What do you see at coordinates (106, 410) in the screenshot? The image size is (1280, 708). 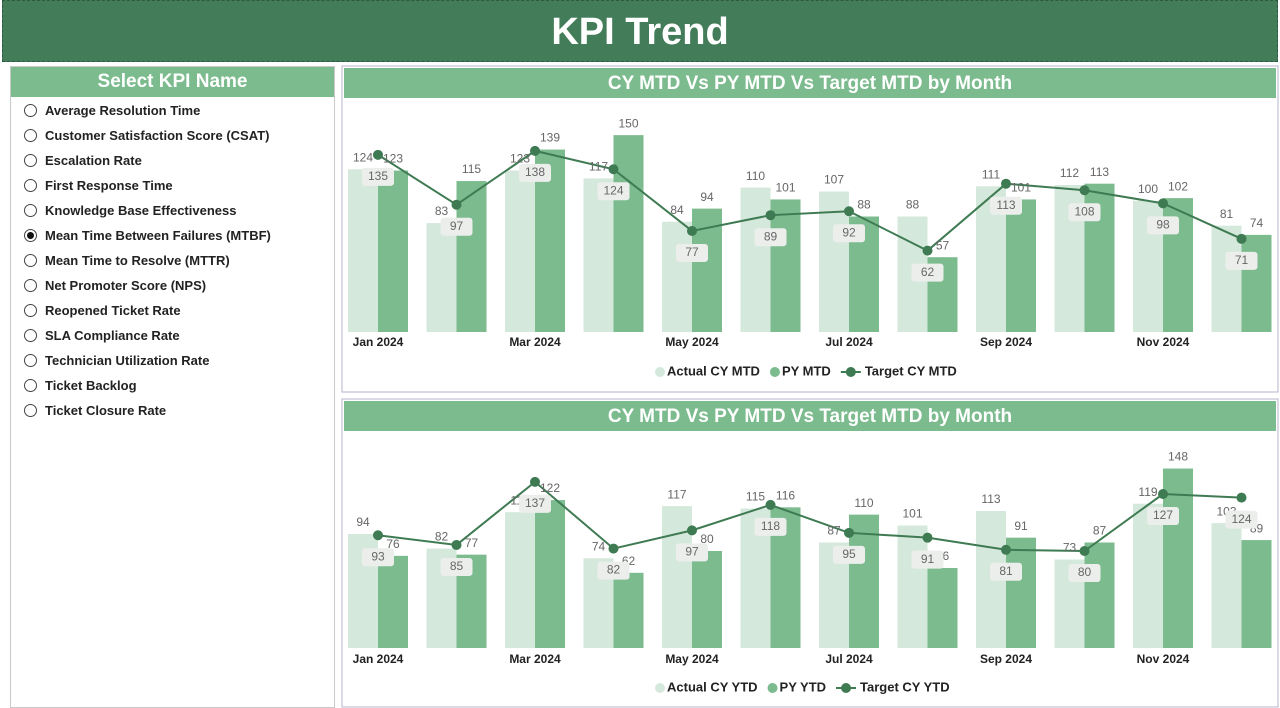 I see `option-label: Ticket Closure Rate` at bounding box center [106, 410].